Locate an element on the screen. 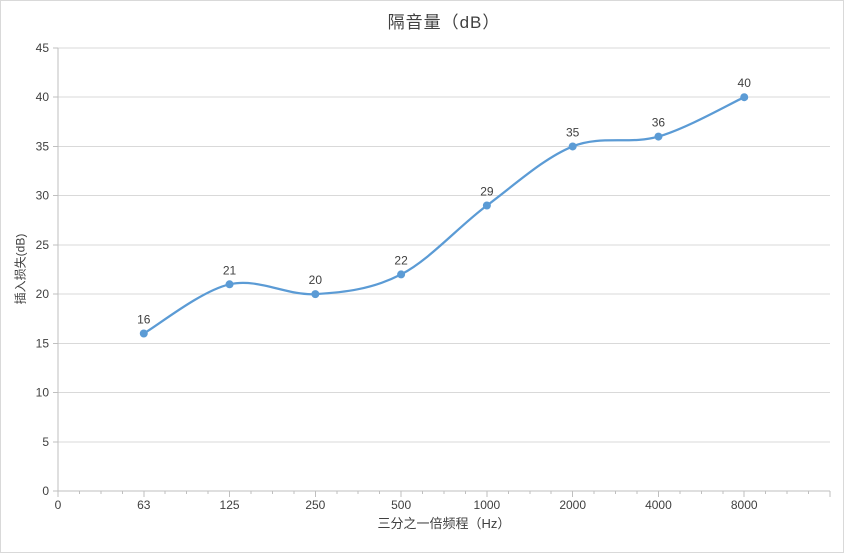 Image resolution: width=844 pixels, height=553 pixels. y-tick-label: 20 is located at coordinates (43, 294).